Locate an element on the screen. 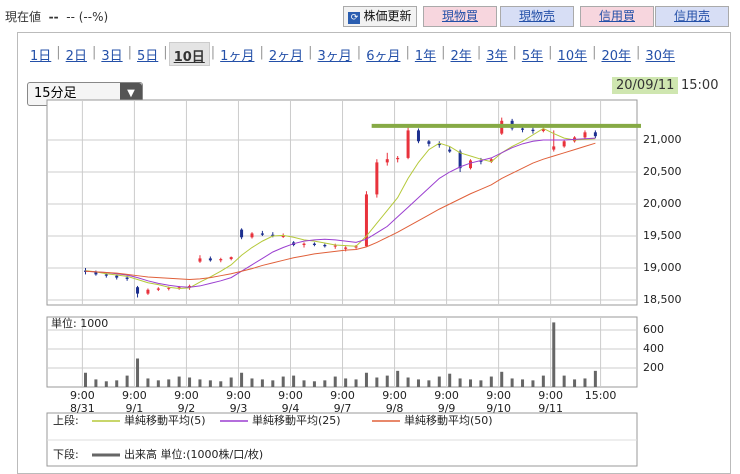 The height and width of the screenshot is (474, 740). button: ⟳ 株価更新 is located at coordinates (380, 16).